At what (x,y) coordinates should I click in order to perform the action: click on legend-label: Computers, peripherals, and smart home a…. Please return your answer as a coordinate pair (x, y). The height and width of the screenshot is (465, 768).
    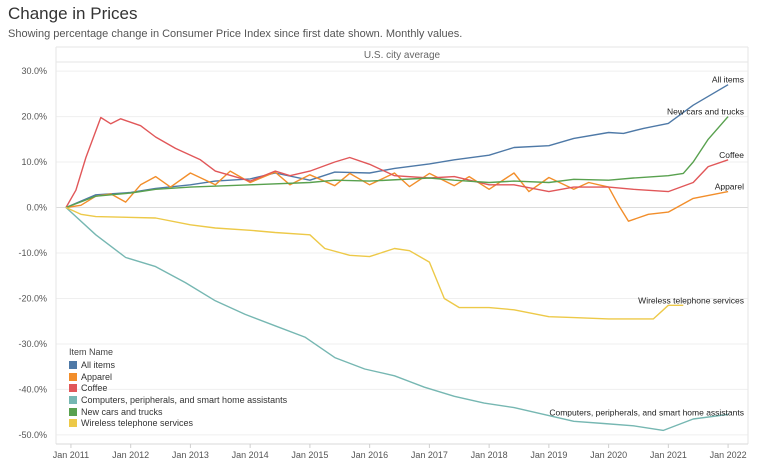
    Looking at the image, I should click on (184, 399).